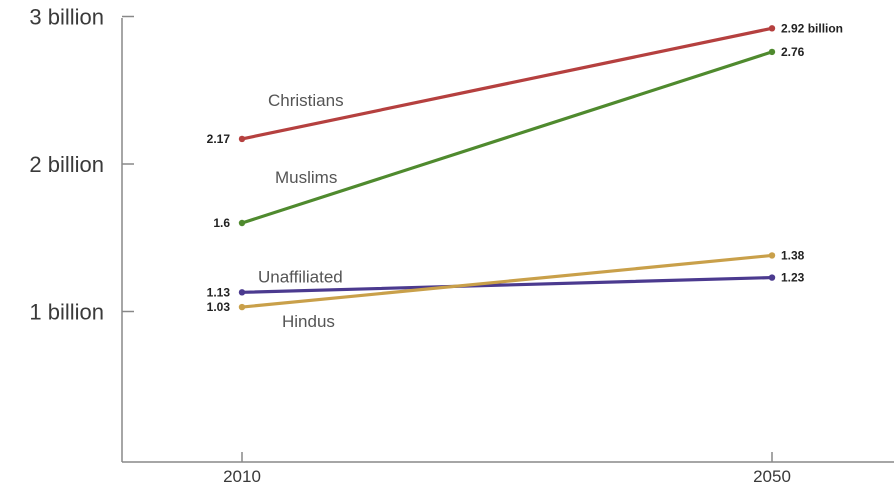 This screenshot has height=489, width=896. I want to click on y-tick-label-2: 2 billion, so click(66, 164).